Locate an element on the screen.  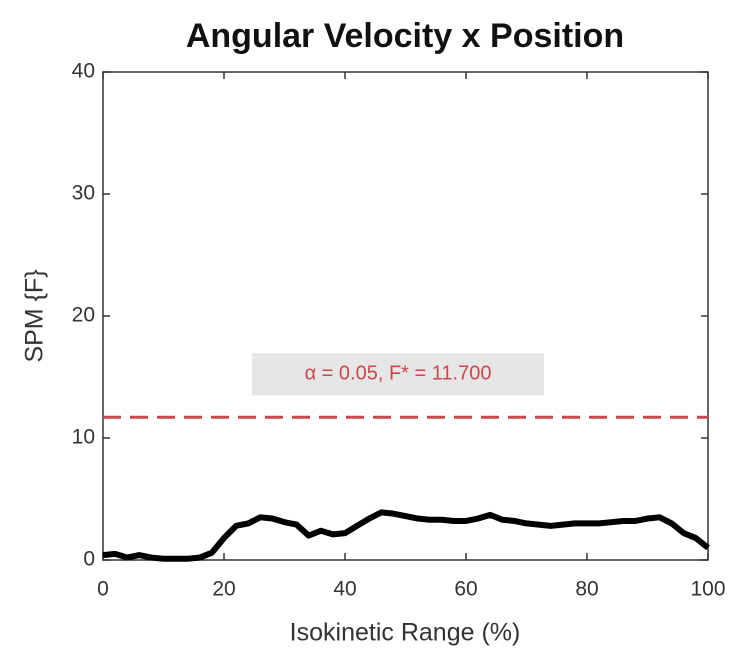
threshold-label-box is located at coordinates (398, 374).